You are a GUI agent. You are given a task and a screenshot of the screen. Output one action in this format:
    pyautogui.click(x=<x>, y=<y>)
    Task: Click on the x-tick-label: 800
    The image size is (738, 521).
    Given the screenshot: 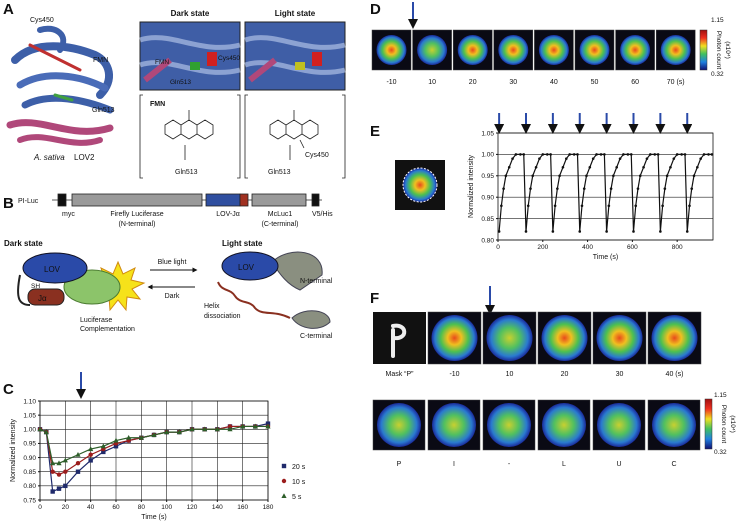 What is the action you would take?
    pyautogui.click(x=677, y=247)
    